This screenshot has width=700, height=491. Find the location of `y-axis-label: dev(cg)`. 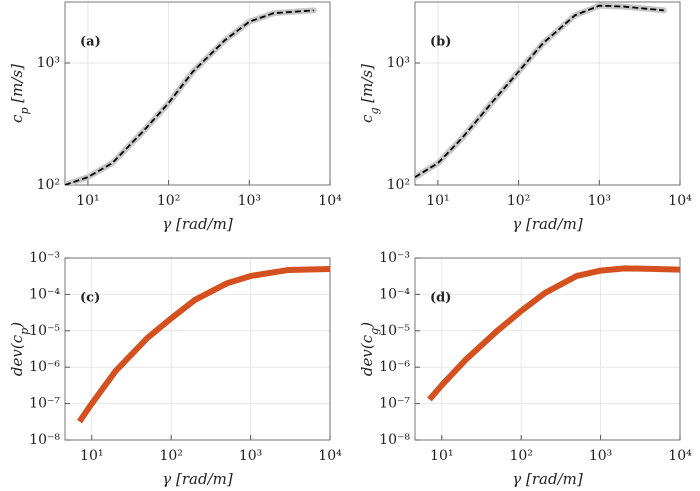

y-axis-label: dev(cg) is located at coordinates (369, 349).